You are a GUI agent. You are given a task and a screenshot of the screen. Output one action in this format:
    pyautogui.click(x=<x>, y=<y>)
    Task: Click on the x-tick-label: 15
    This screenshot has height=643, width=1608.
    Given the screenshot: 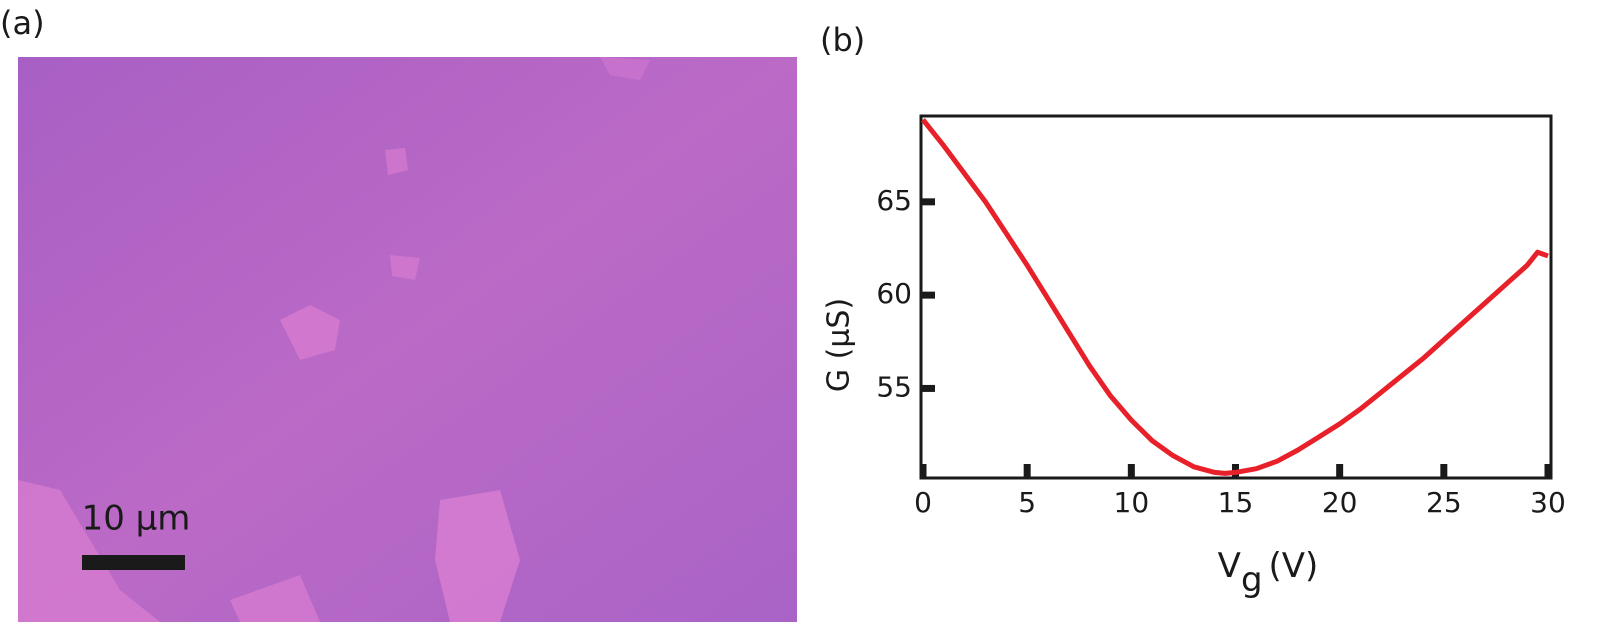 What is the action you would take?
    pyautogui.click(x=1236, y=502)
    